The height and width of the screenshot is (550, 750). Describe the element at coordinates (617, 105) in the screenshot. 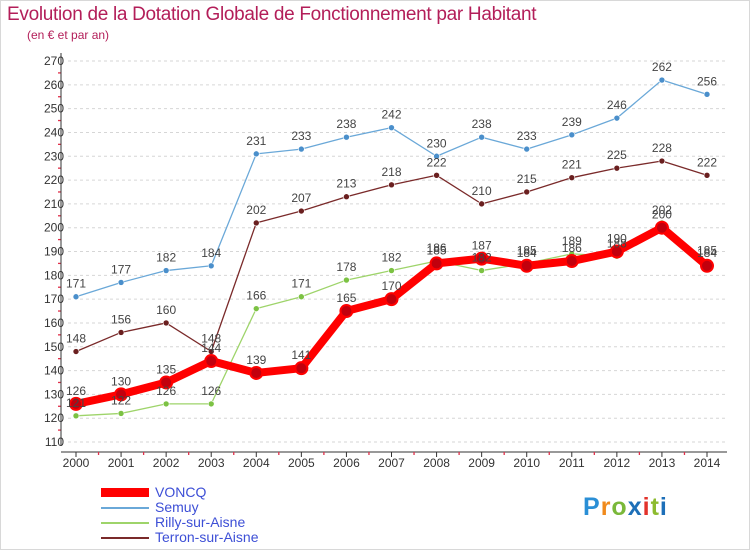

I see `data-label-semuy: 246` at that location.